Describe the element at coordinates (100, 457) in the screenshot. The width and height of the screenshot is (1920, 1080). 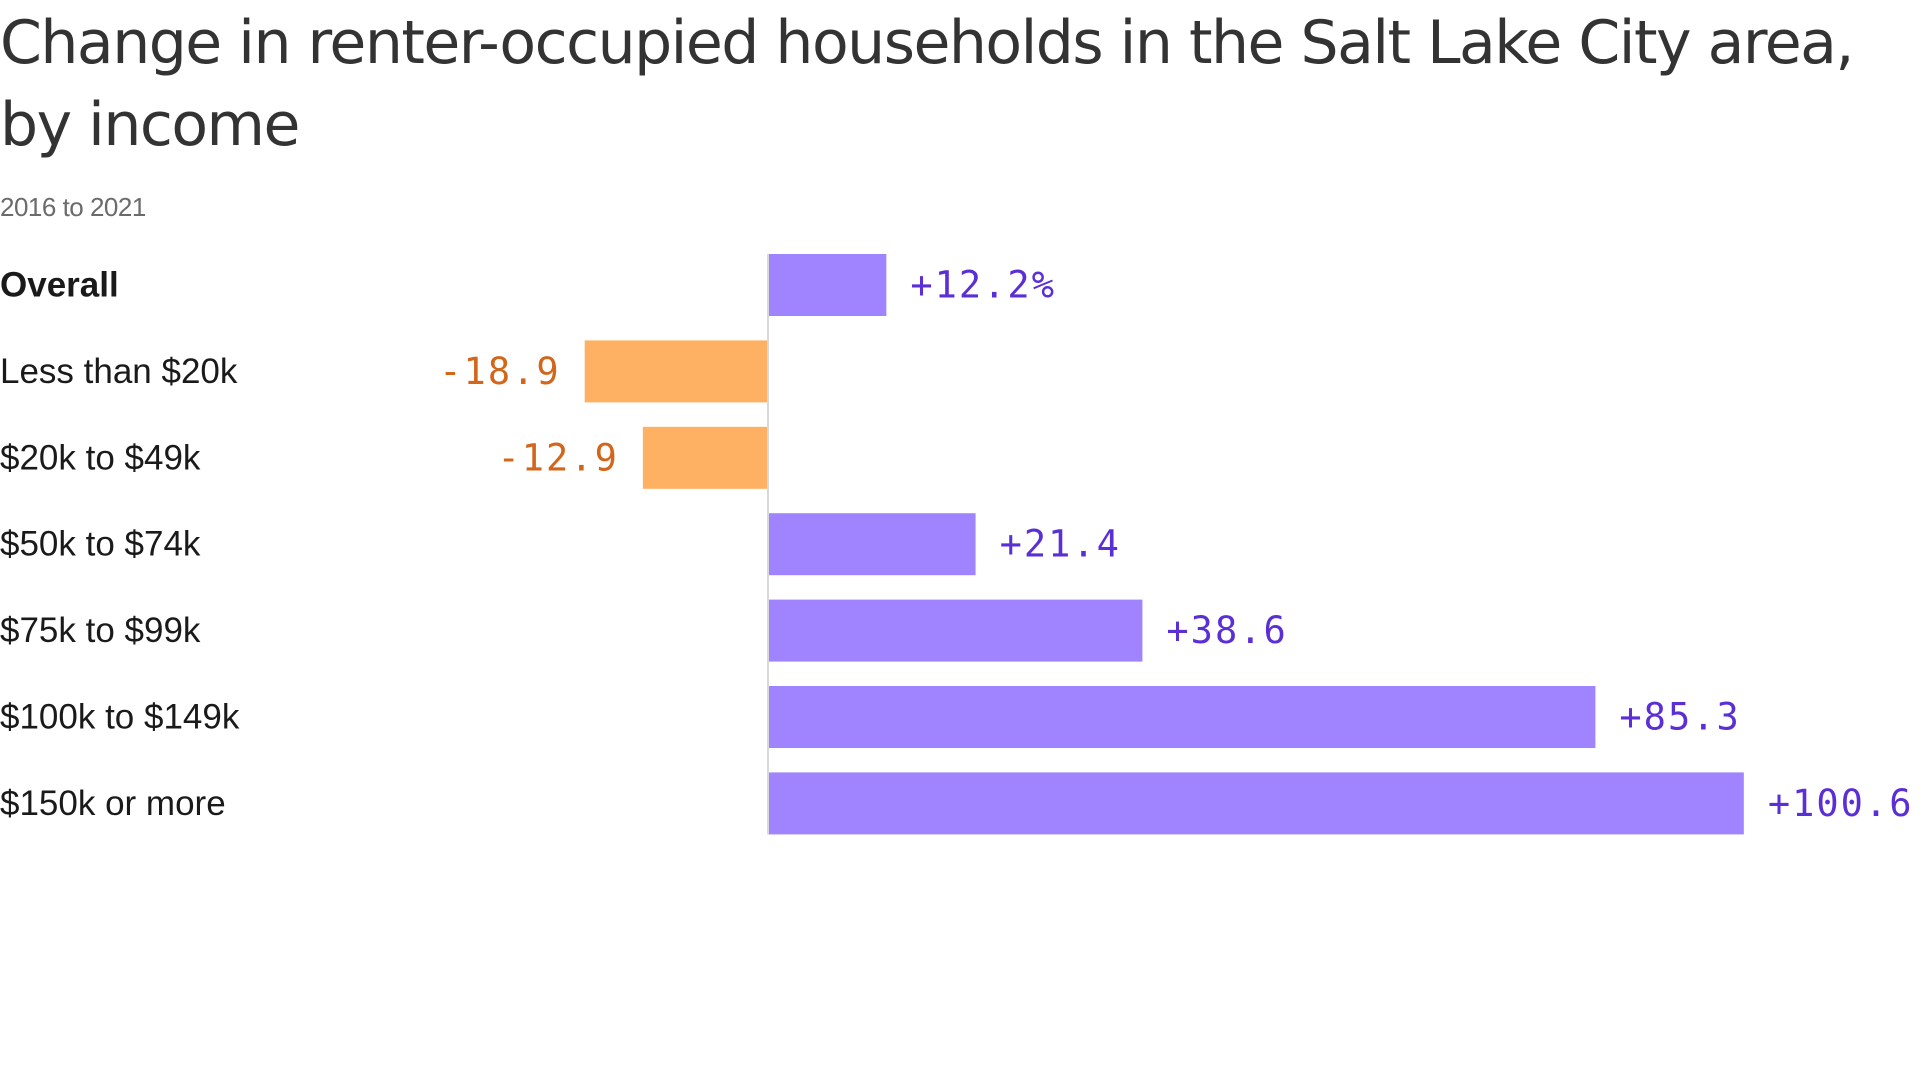
I see `category-label: $20k to $49k` at that location.